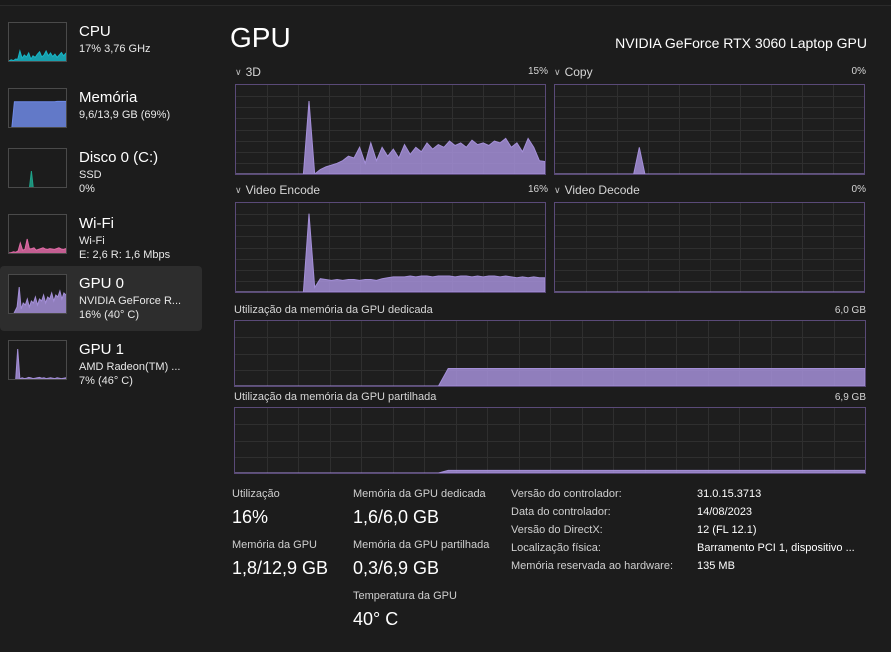 Image resolution: width=891 pixels, height=652 pixels. Describe the element at coordinates (90, 175) in the screenshot. I see `sidebar-item-detail: SSD` at that location.